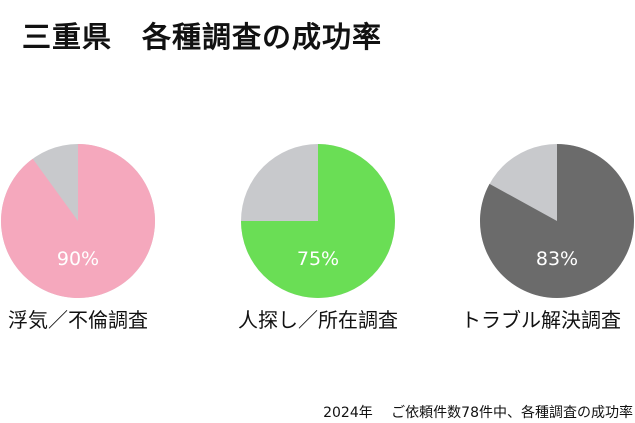 The image size is (635, 423). What do you see at coordinates (541, 320) in the screenshot?
I see `pie-label-3: トラブル解決調査` at bounding box center [541, 320].